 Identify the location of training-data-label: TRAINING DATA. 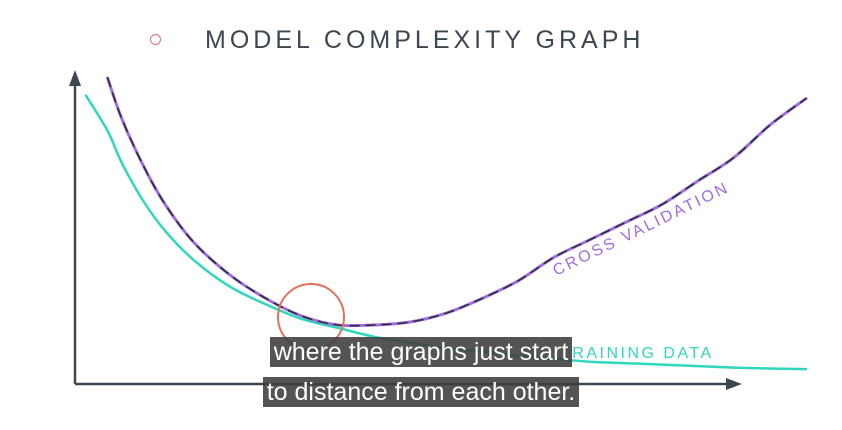
(637, 353).